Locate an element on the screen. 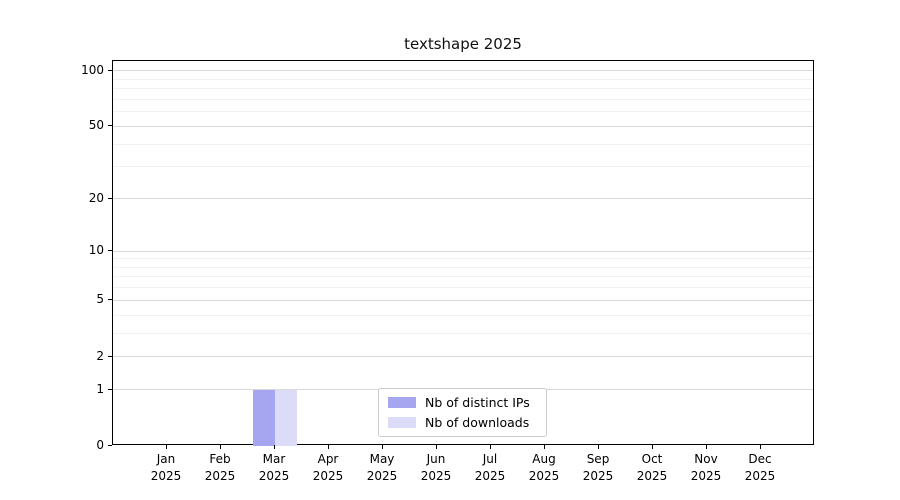 The width and height of the screenshot is (900, 500). legend-item-downloads: Nb of downloads is located at coordinates (462, 422).